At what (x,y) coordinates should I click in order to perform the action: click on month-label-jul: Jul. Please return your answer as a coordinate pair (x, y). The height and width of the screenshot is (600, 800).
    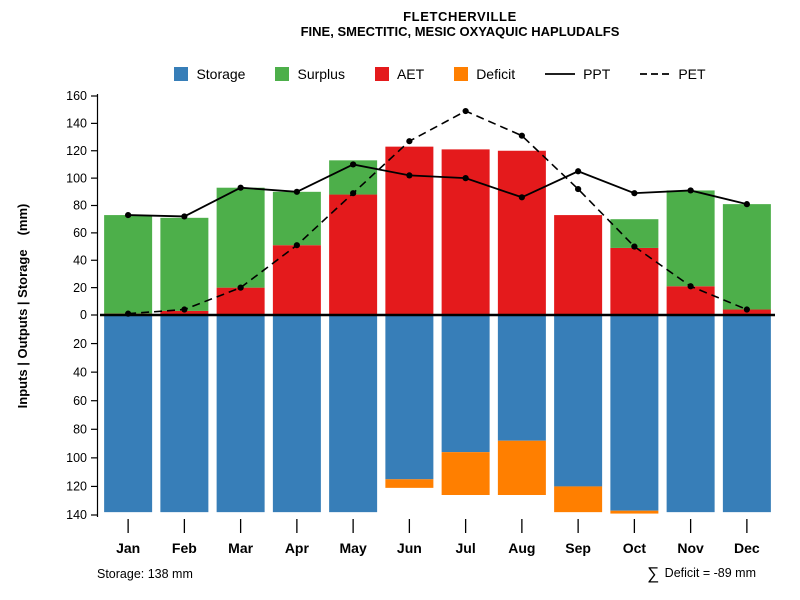
    Looking at the image, I should click on (466, 548).